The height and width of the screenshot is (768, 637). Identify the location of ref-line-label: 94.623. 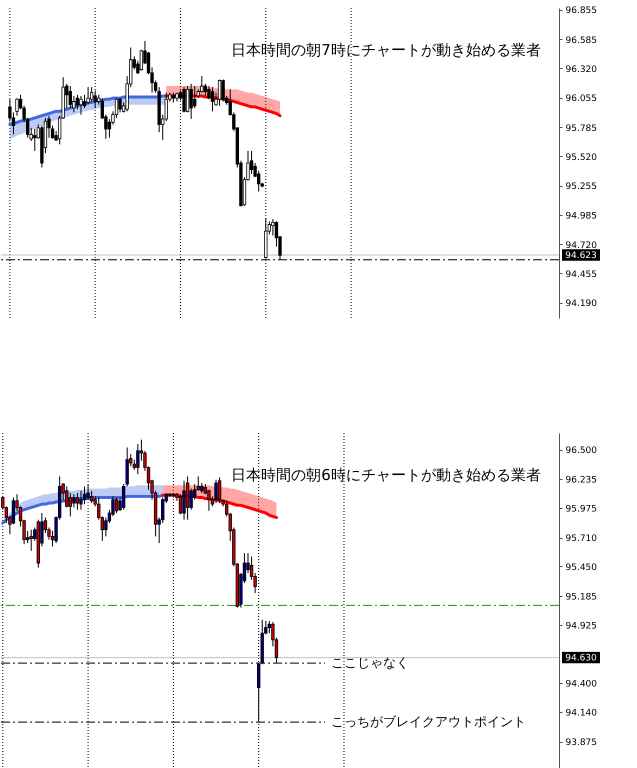
(581, 256).